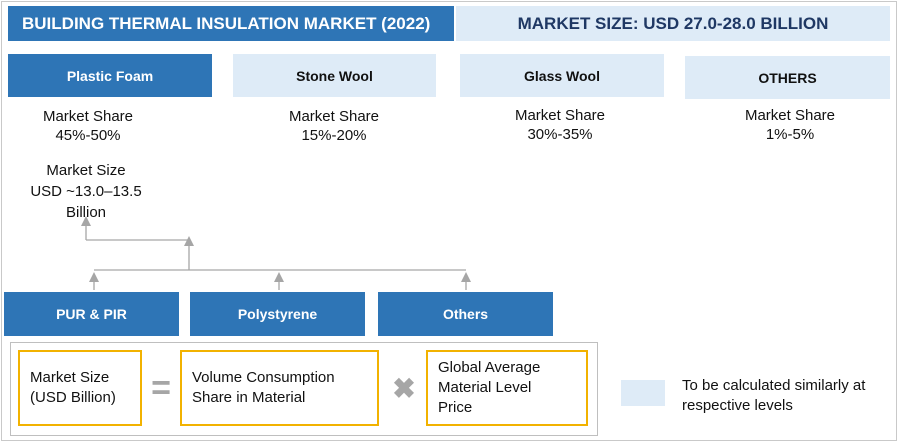  Describe the element at coordinates (110, 75) in the screenshot. I see `segment-plastic-foam: Plastic Foam` at that location.